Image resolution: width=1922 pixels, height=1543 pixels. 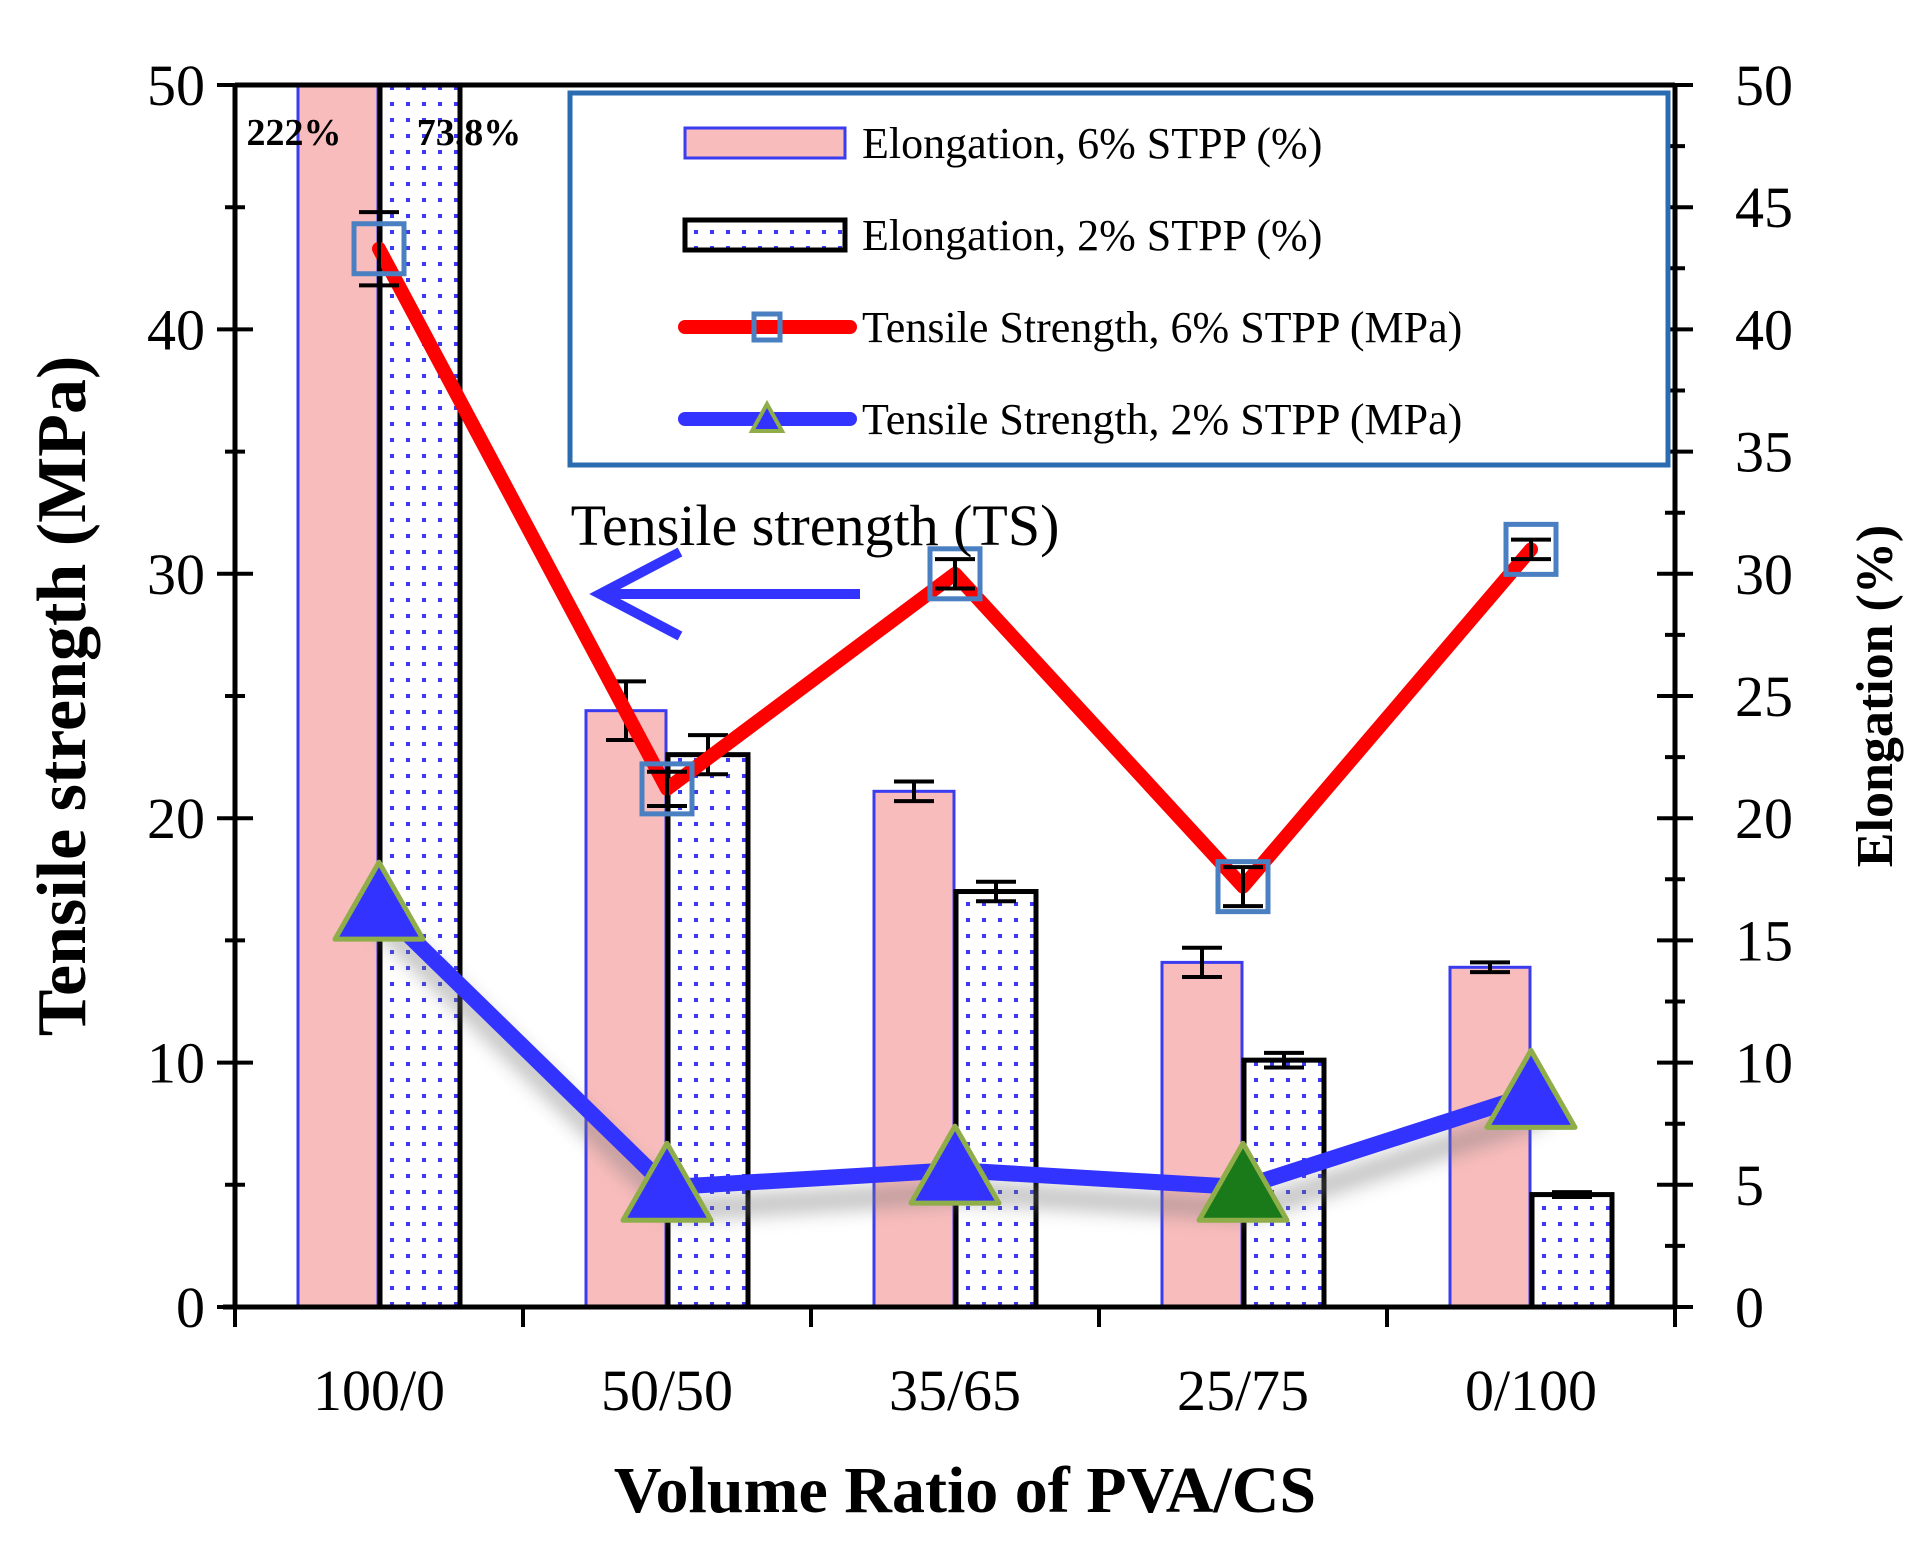 I want to click on annotation-tensile-strength: Tensile strength (TS), so click(x=815, y=525).